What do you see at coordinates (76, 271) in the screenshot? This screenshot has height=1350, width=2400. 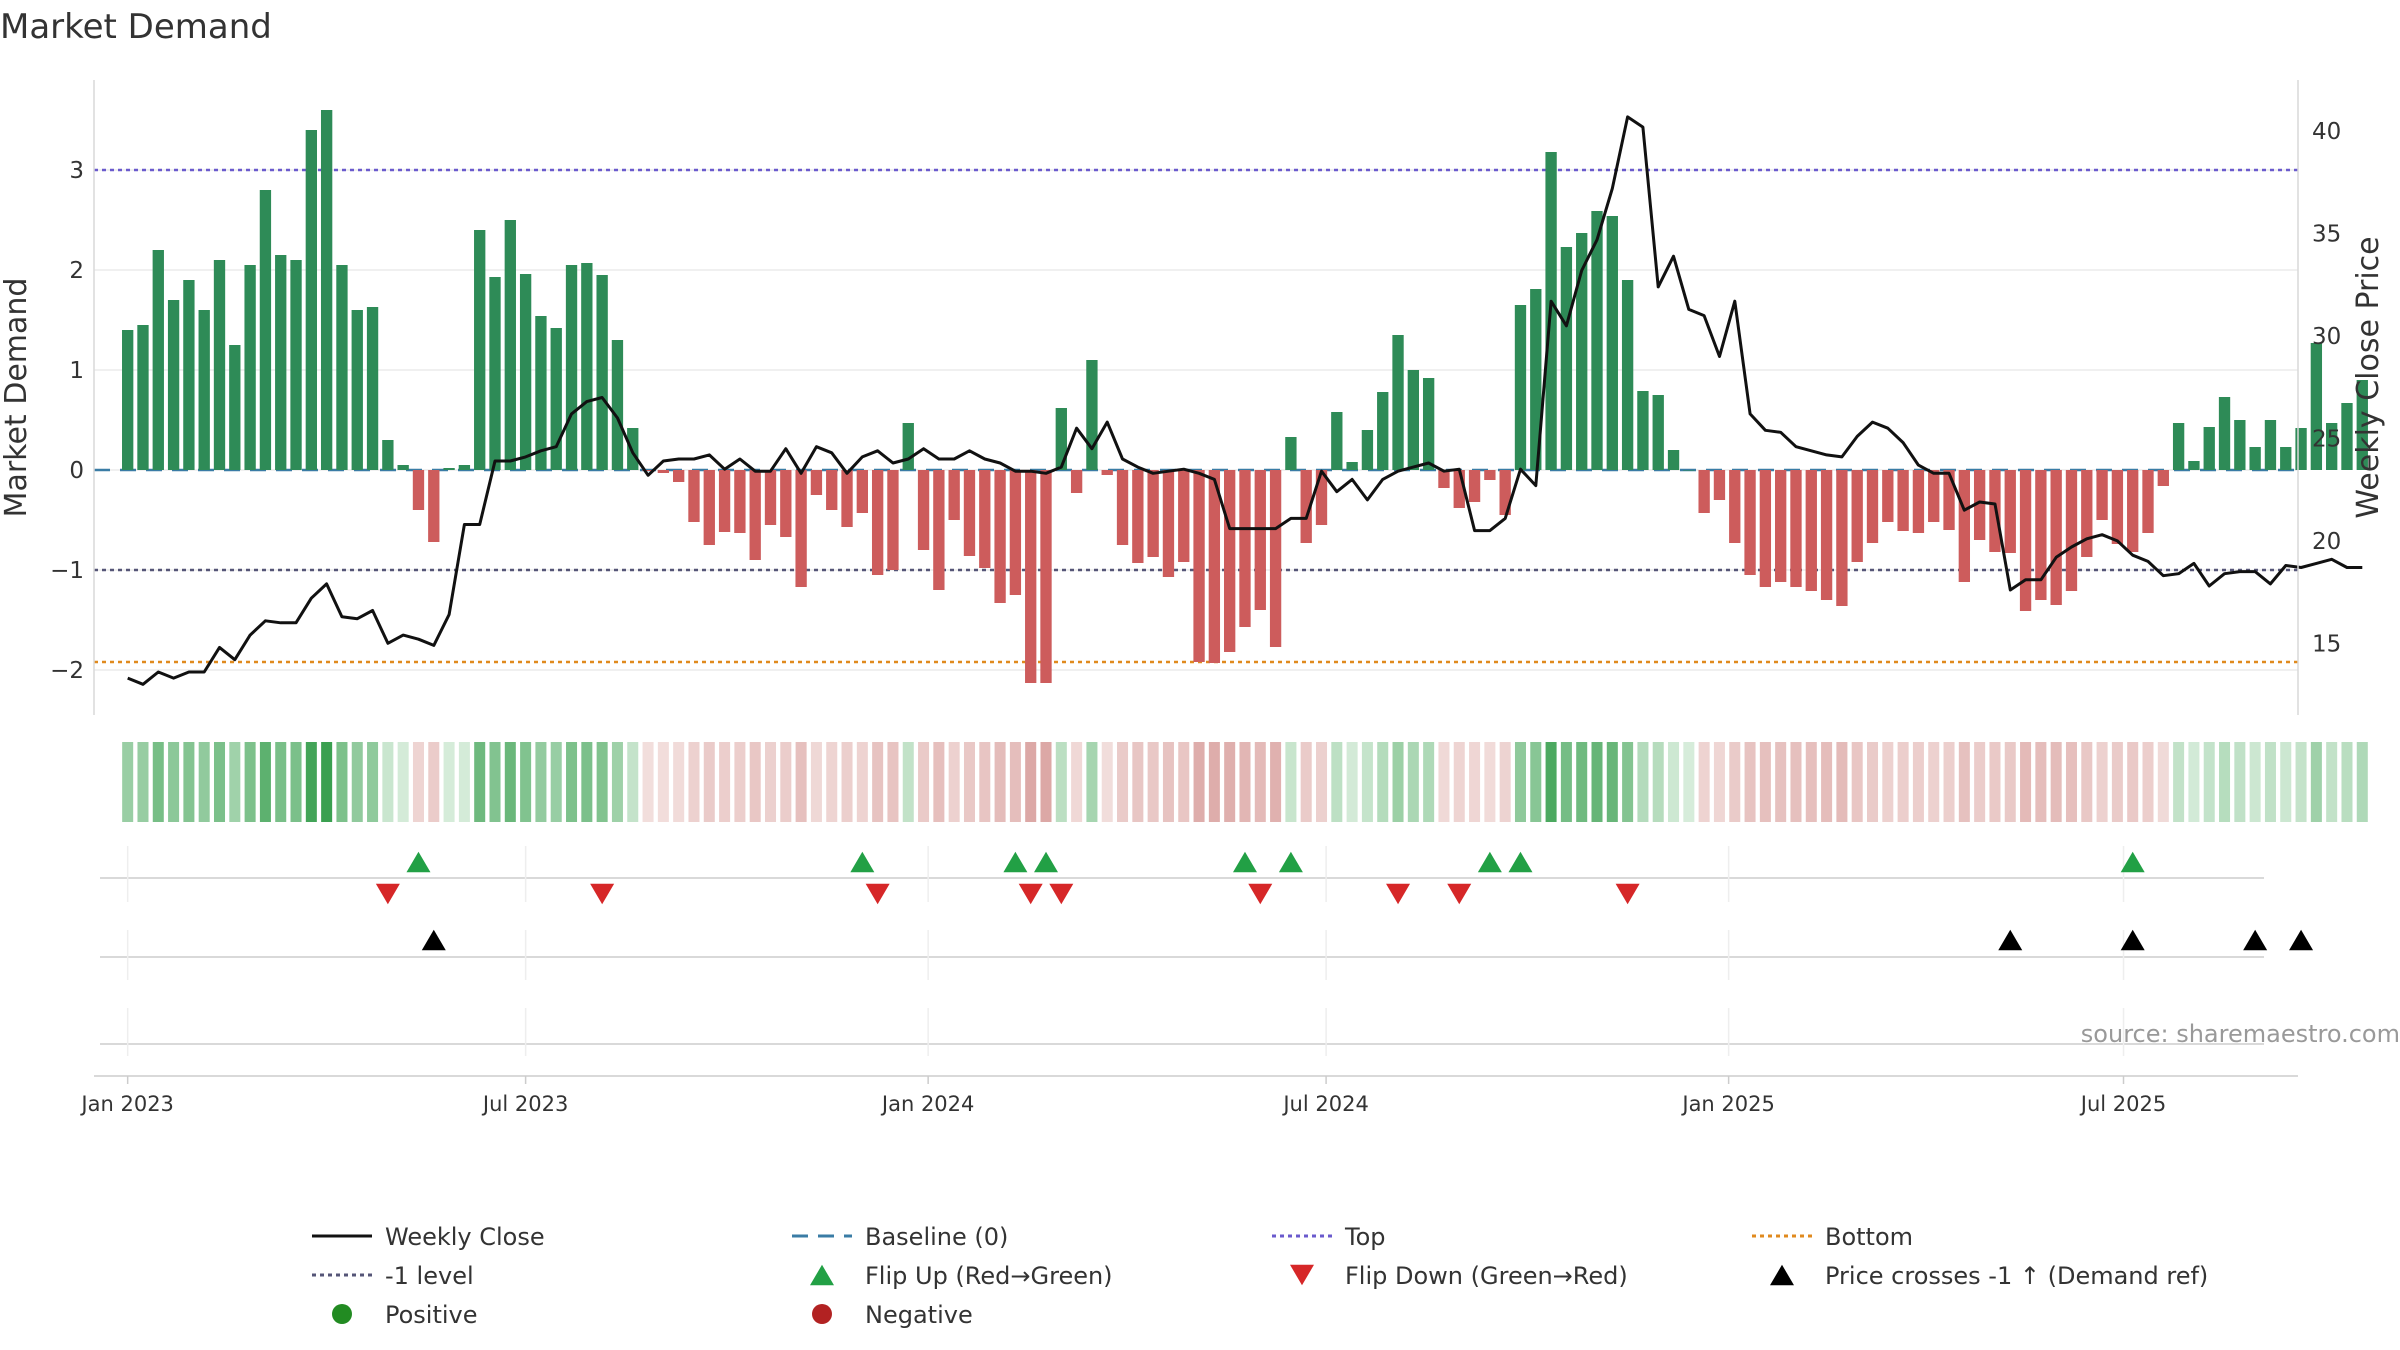 I see `y-tick-label: 2` at bounding box center [76, 271].